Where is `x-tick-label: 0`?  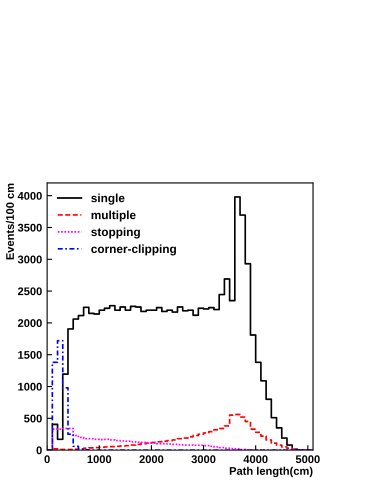 x-tick-label: 0 is located at coordinates (47, 459).